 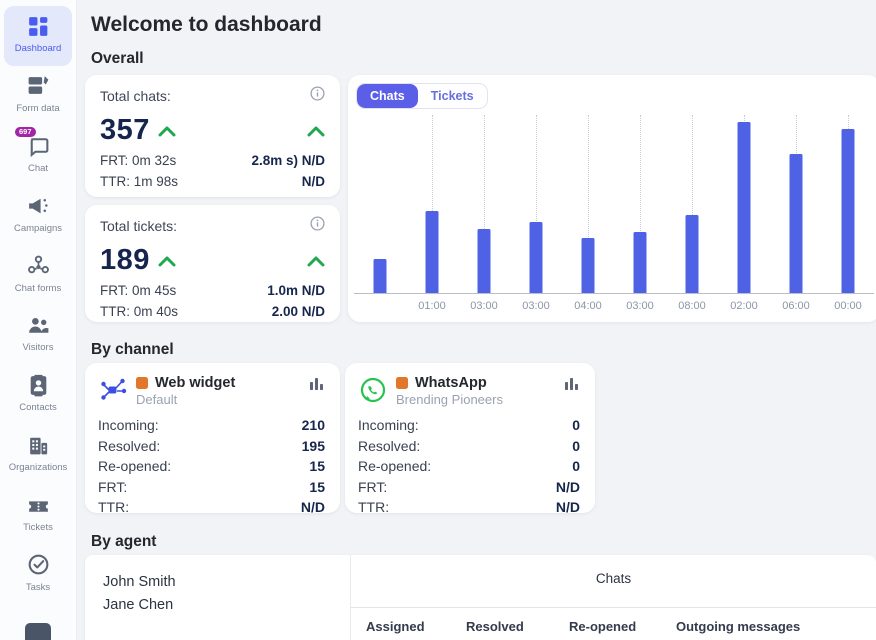 I want to click on sidebar-item-campaigns: Campaigns, so click(x=38, y=216).